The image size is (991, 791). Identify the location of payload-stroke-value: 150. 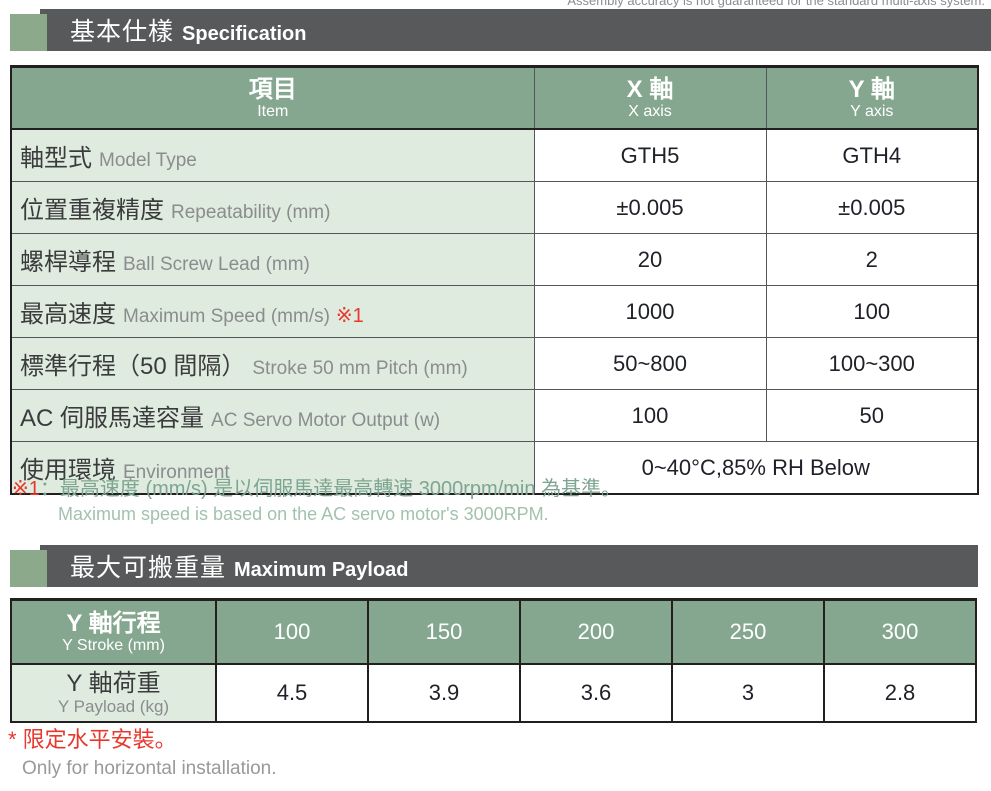
(444, 631).